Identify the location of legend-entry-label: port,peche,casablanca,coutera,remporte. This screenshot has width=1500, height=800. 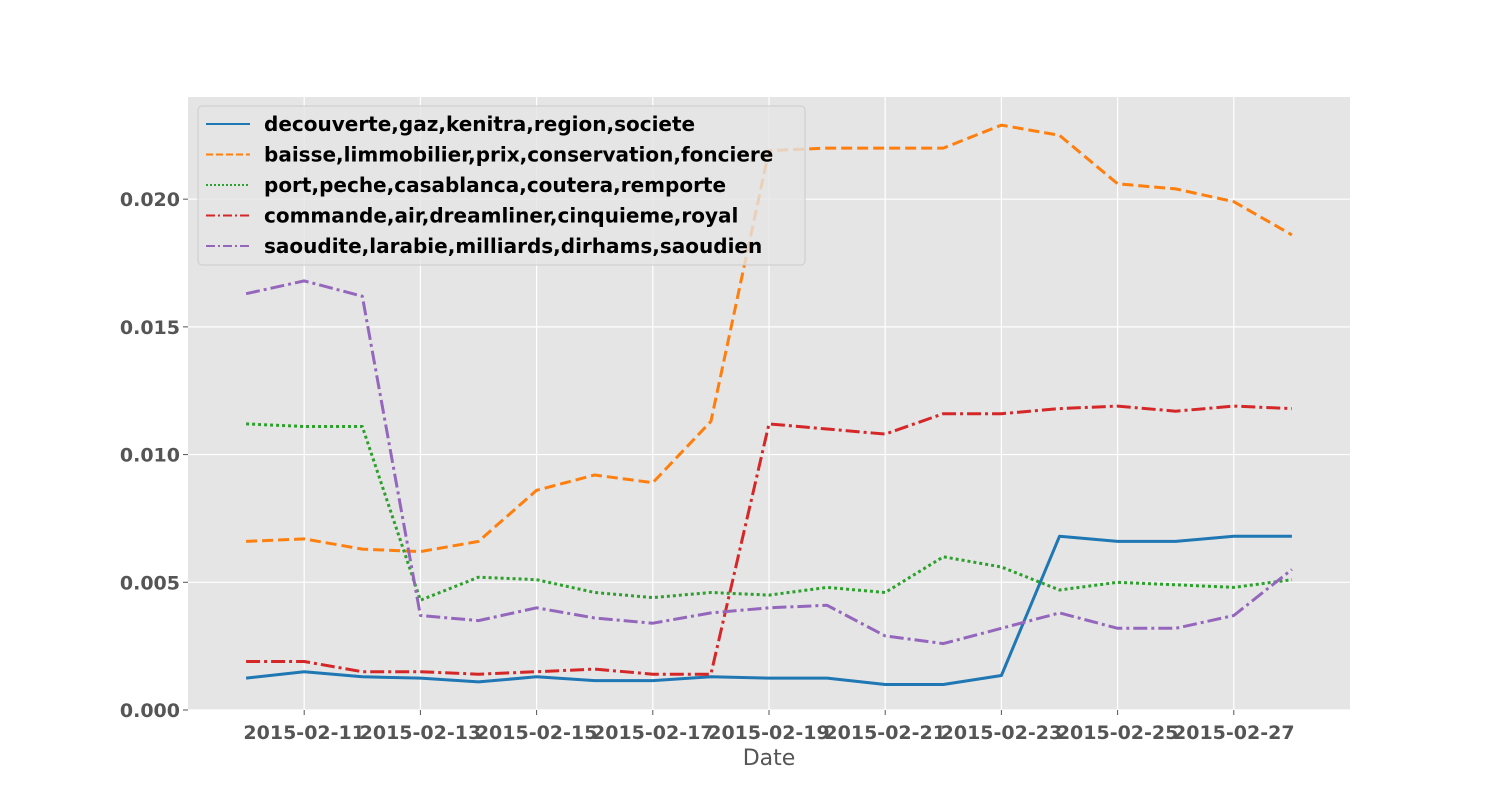
(495, 185).